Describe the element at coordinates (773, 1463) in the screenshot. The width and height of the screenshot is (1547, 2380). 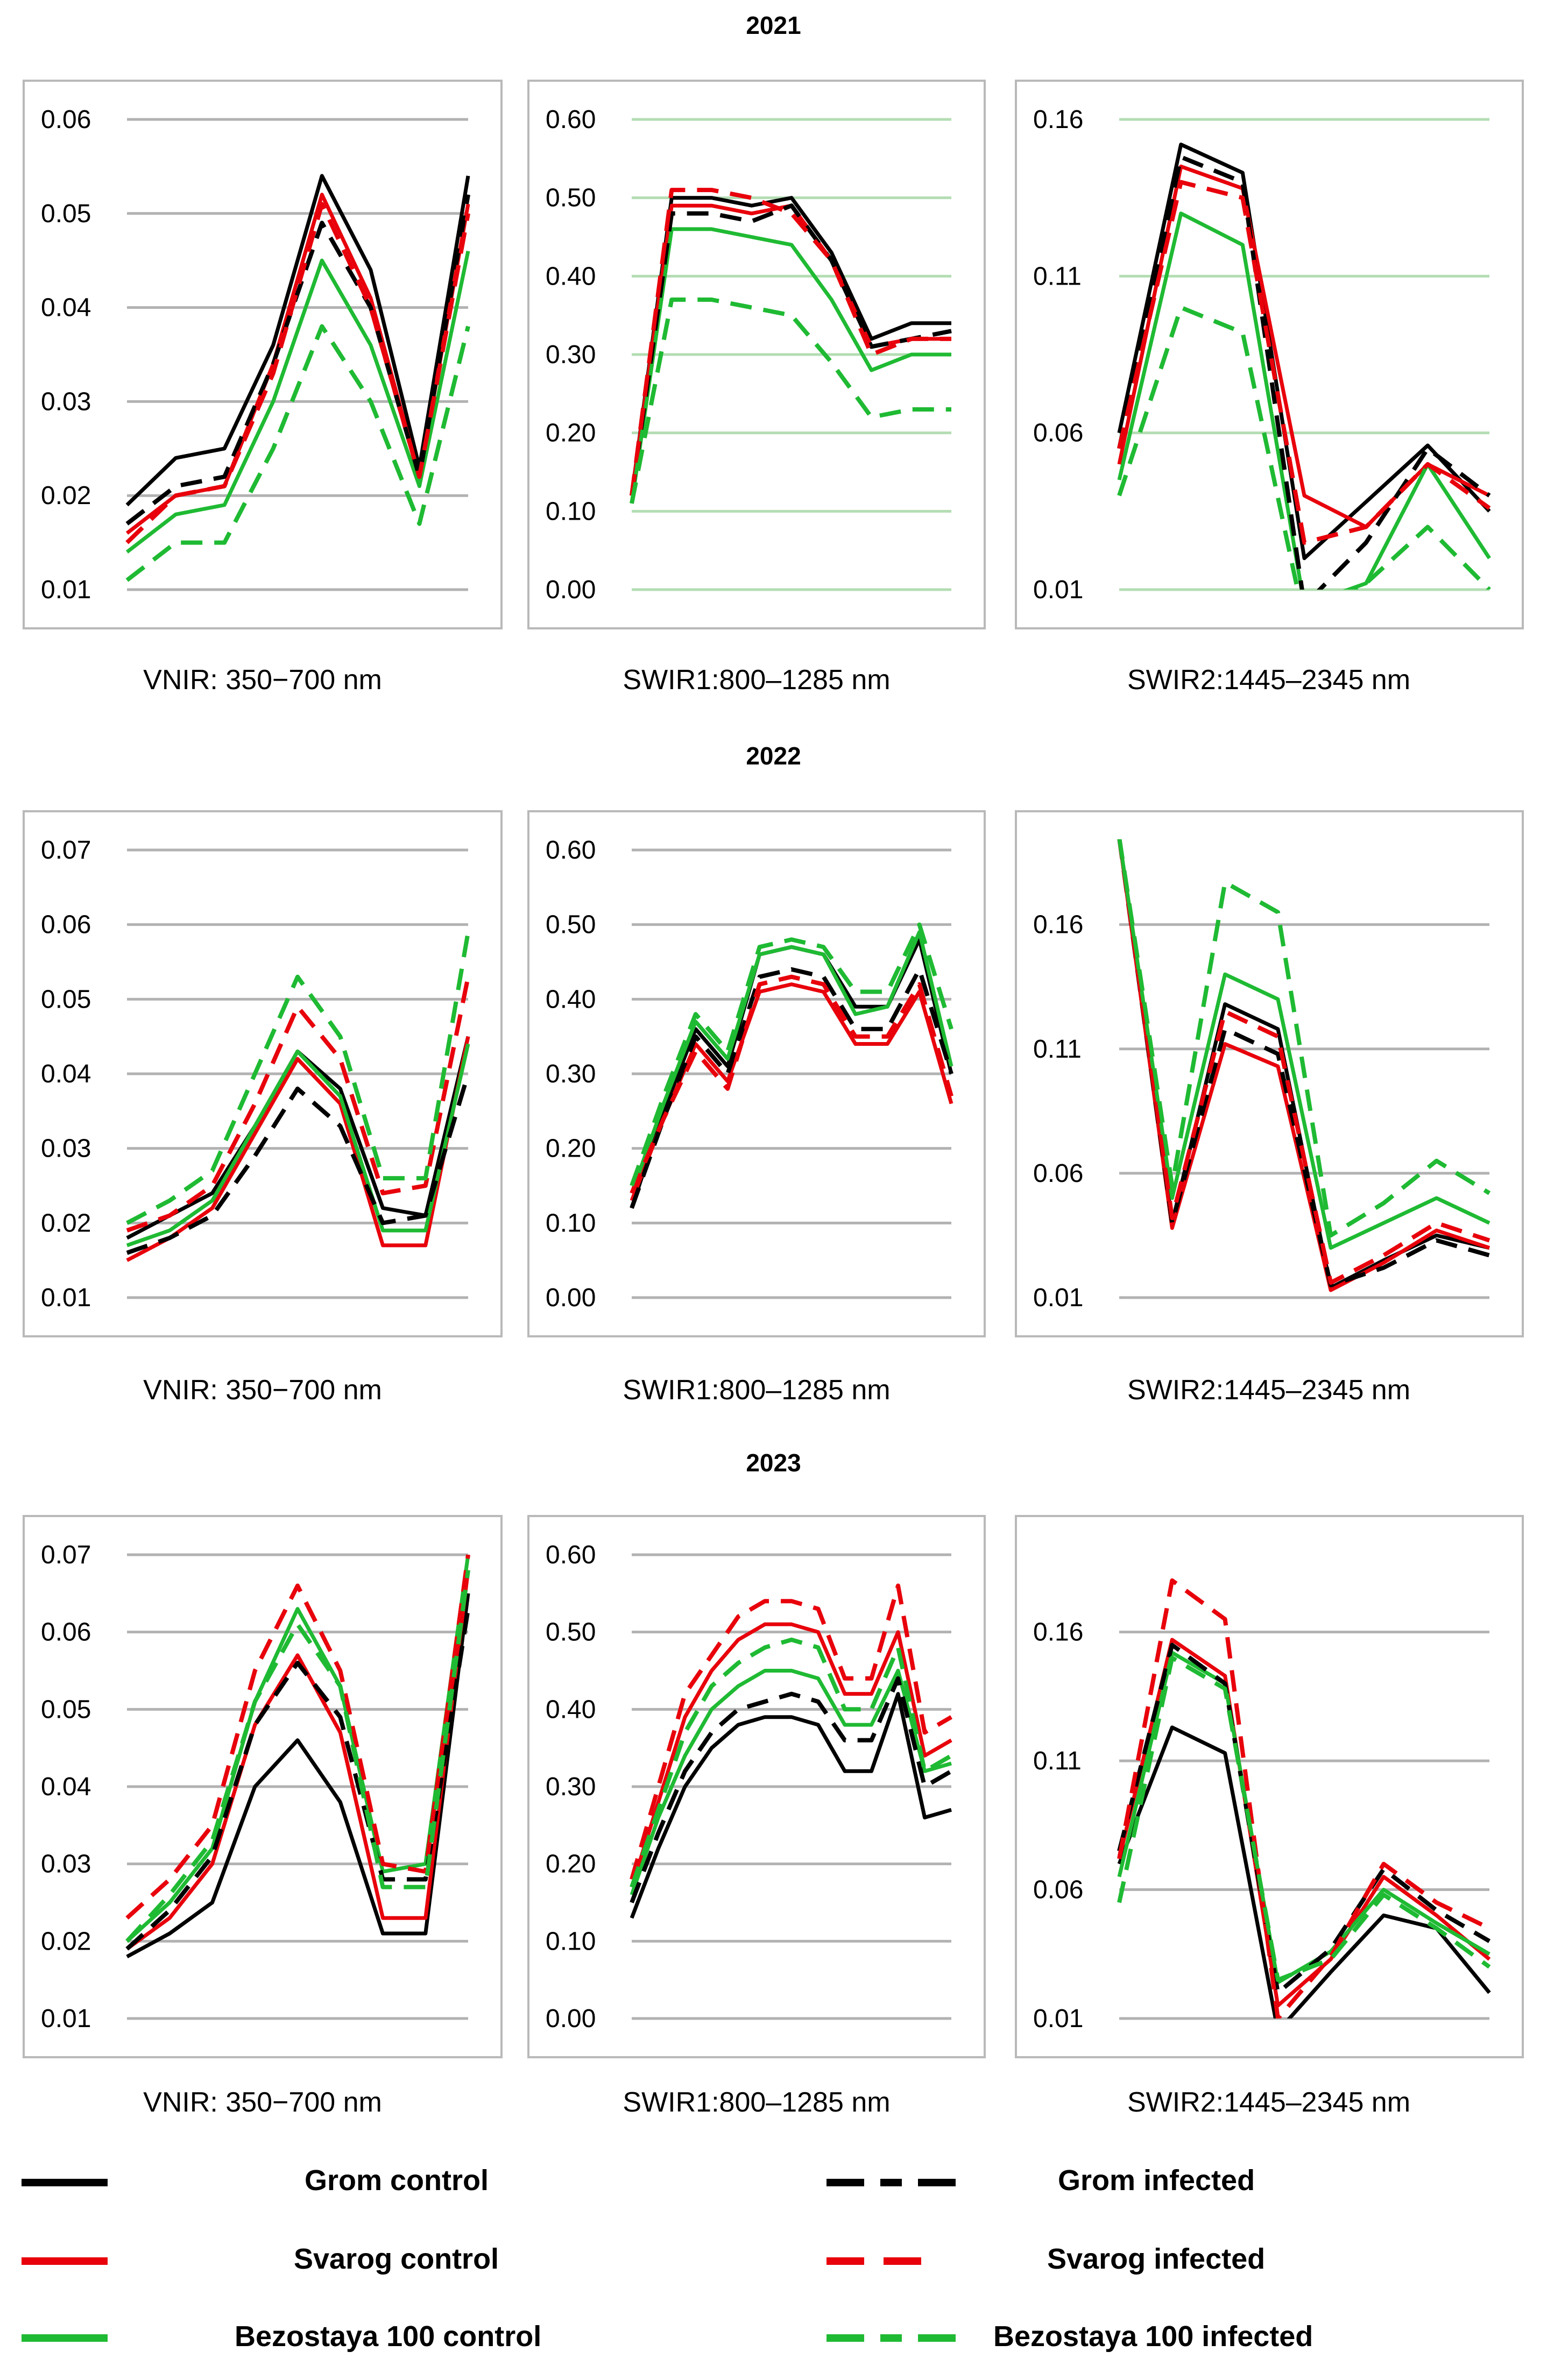
I see `year-heading-2023: 2023` at that location.